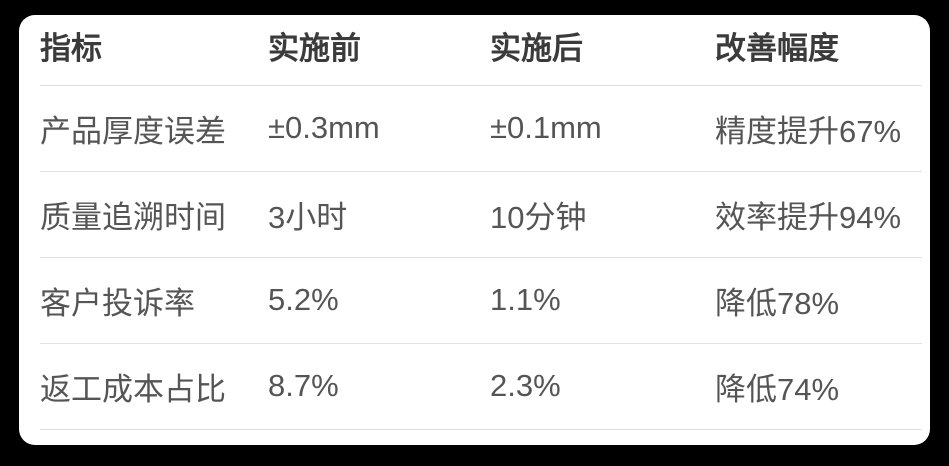 Image resolution: width=949 pixels, height=466 pixels. I want to click on col-header-after: 实施后, so click(602, 50).